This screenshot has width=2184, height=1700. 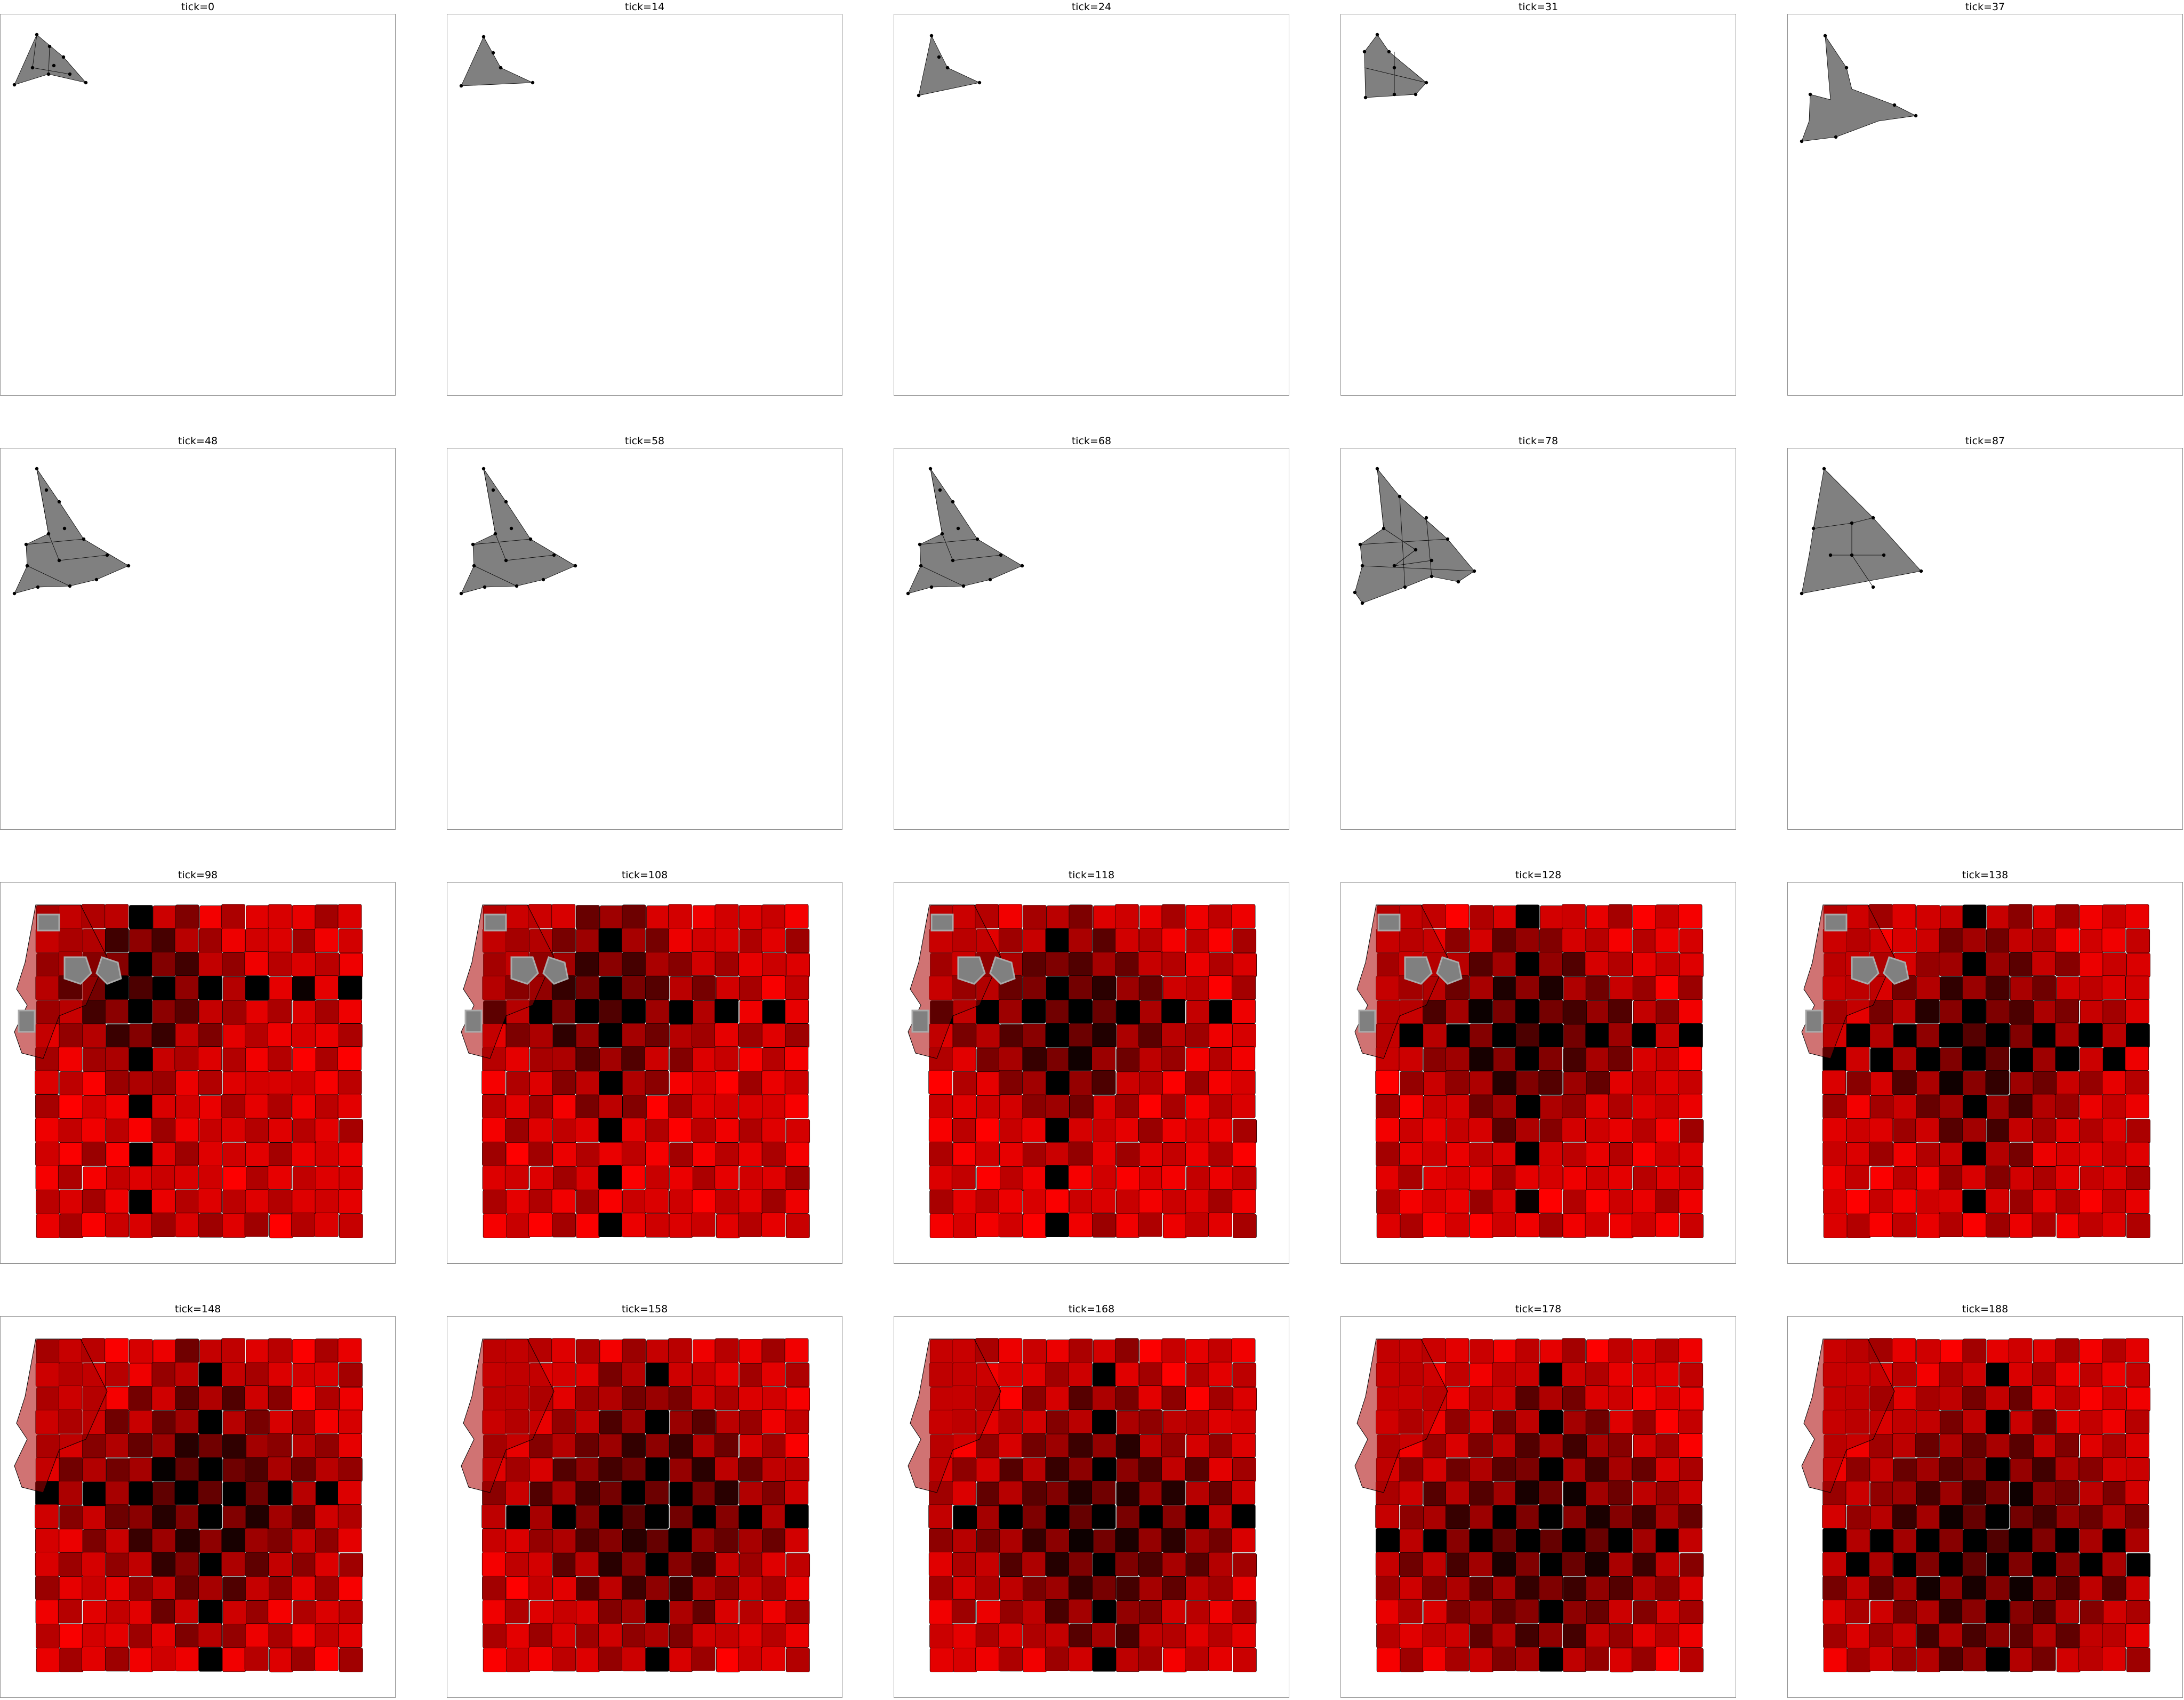 What do you see at coordinates (1538, 7) in the screenshot?
I see `panel-title: tick=31` at bounding box center [1538, 7].